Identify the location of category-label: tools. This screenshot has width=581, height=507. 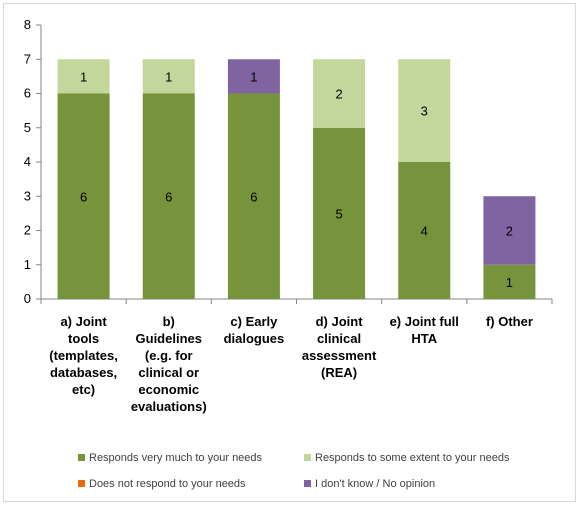
(83, 338).